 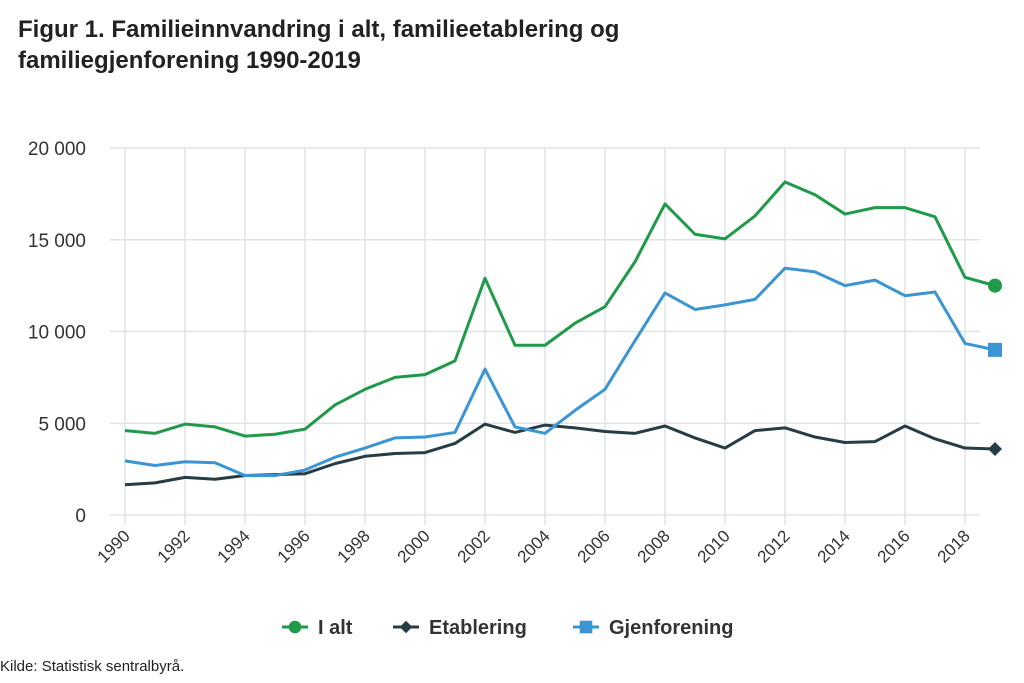 I want to click on y-tick-label: 5 000, so click(x=62, y=424).